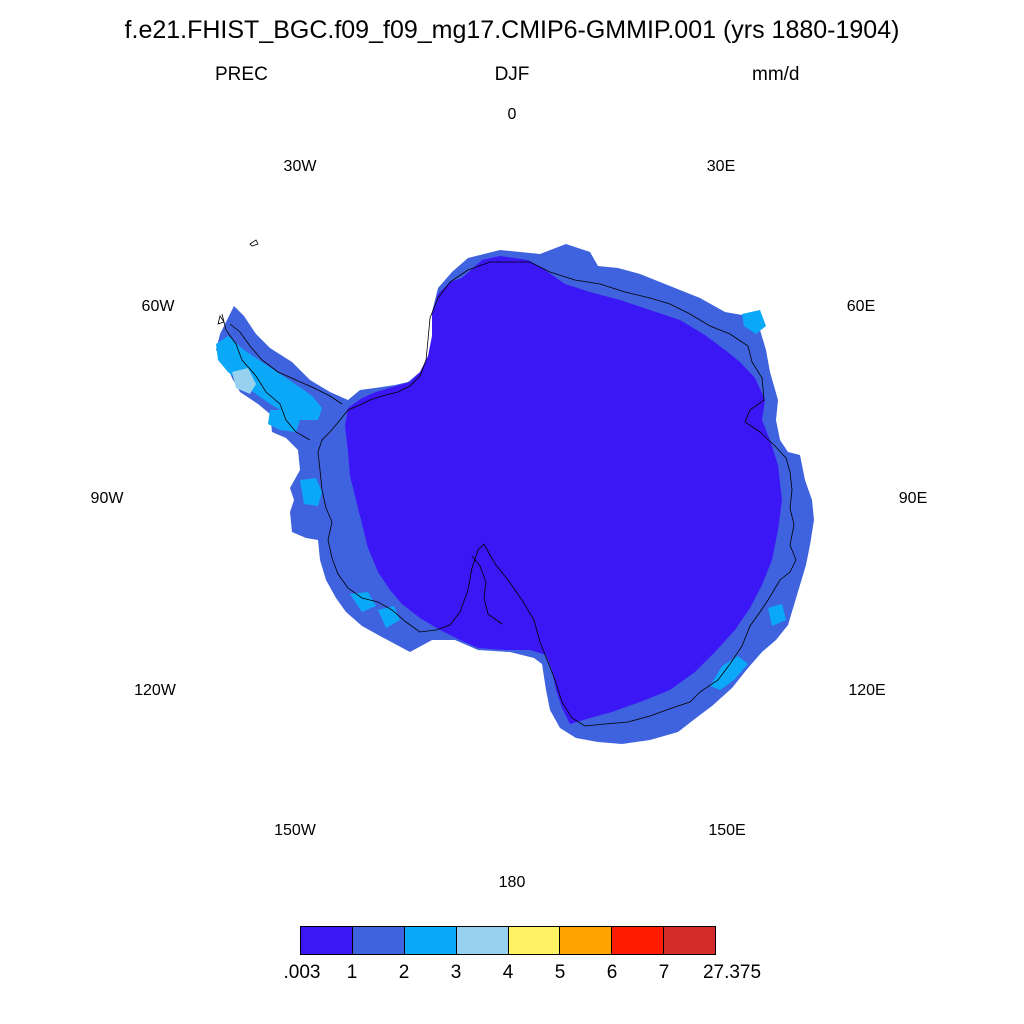 The image size is (1024, 1024). I want to click on colorbar-tick-label: 4, so click(508, 972).